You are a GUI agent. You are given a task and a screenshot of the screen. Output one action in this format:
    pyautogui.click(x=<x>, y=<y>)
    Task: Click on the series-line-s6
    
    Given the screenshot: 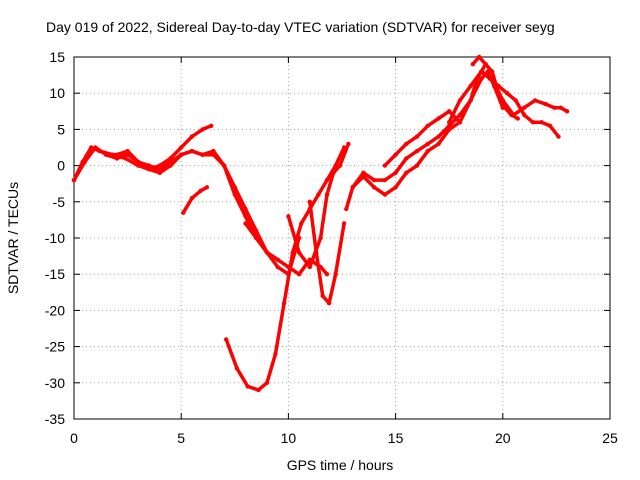 What is the action you would take?
    pyautogui.click(x=272, y=248)
    